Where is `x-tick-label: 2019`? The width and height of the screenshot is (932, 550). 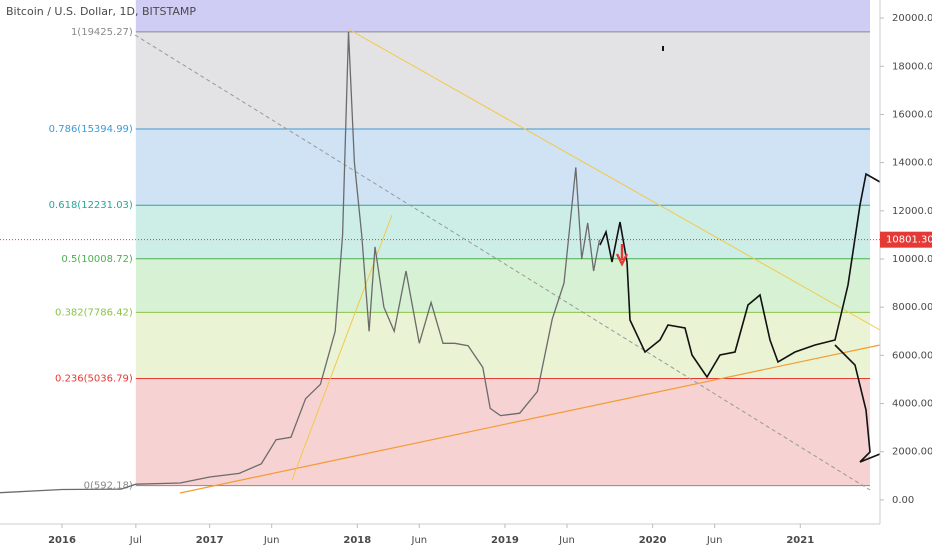
x-tick-label: 2019 is located at coordinates (505, 540).